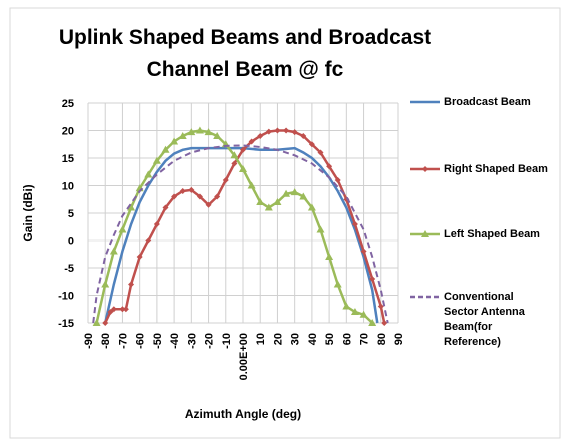 The width and height of the screenshot is (564, 443). Describe the element at coordinates (496, 169) in the screenshot. I see `legend-label: Right Shaped Beam` at that location.